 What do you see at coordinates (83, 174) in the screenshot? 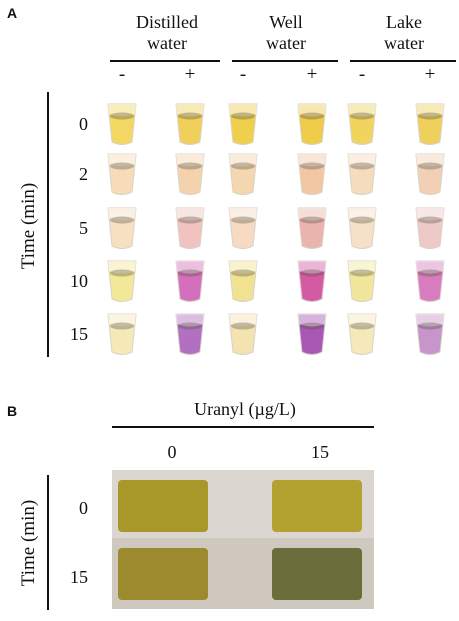
I see `panel-a-row-label-2: 2` at bounding box center [83, 174].